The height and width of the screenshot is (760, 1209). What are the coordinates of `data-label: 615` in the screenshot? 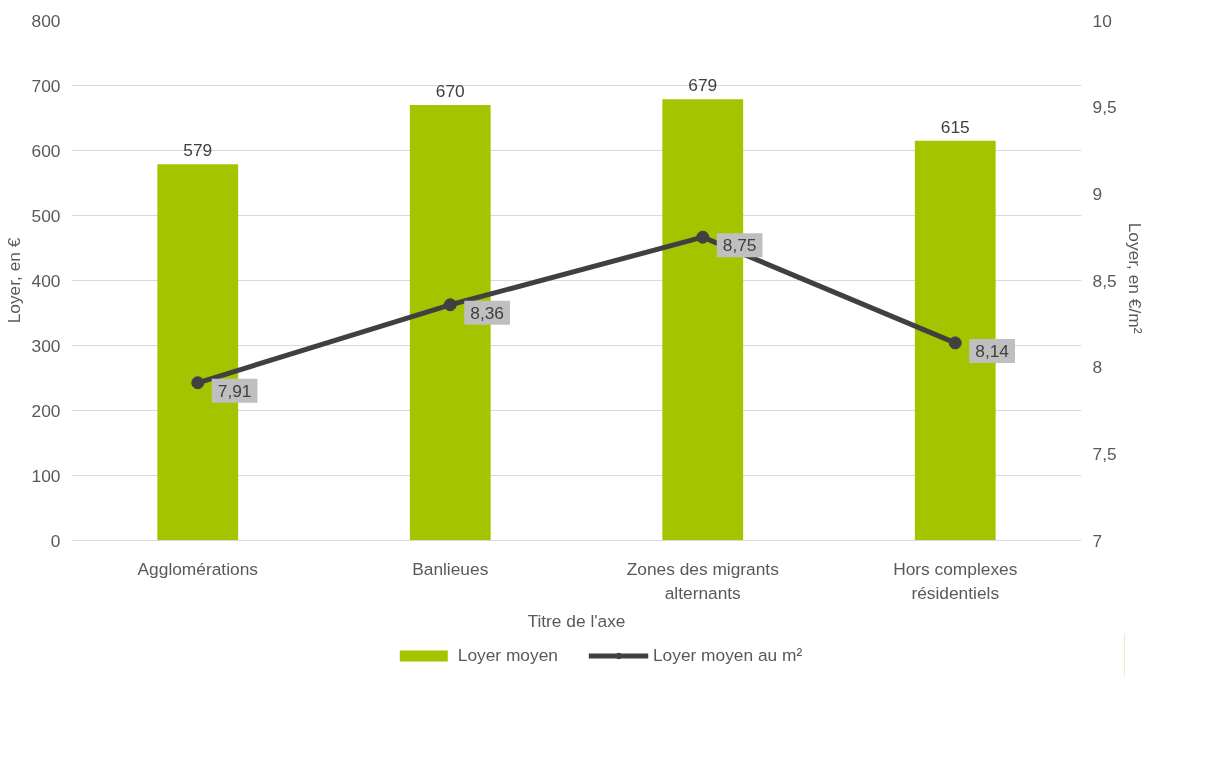 It's located at (955, 126).